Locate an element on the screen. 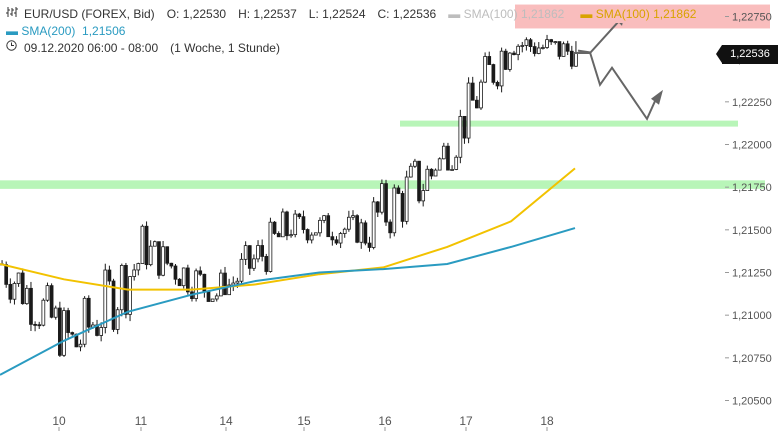  bearish-arrowhead is located at coordinates (657, 97).